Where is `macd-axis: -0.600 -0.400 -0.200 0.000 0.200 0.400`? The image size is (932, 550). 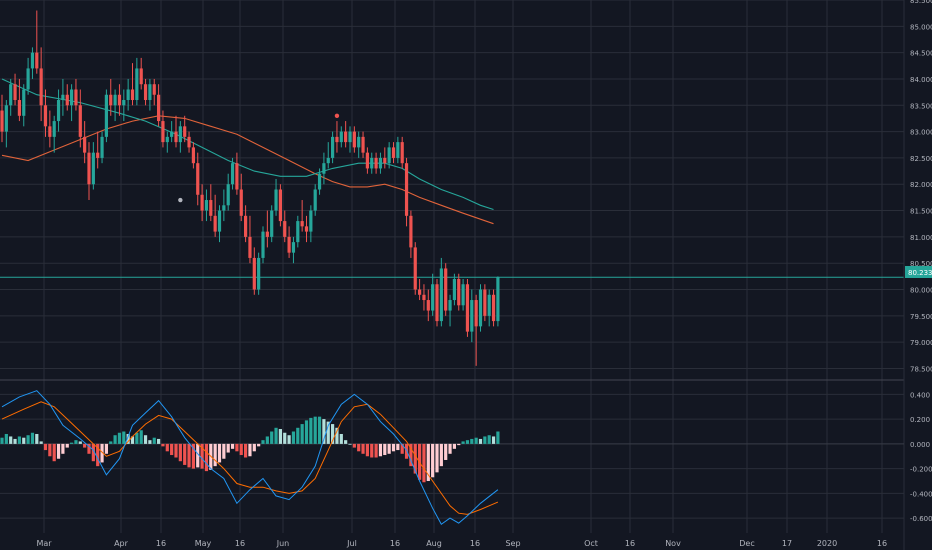 macd-axis: -0.600 -0.400 -0.200 0.000 0.200 0.400 is located at coordinates (921, 457).